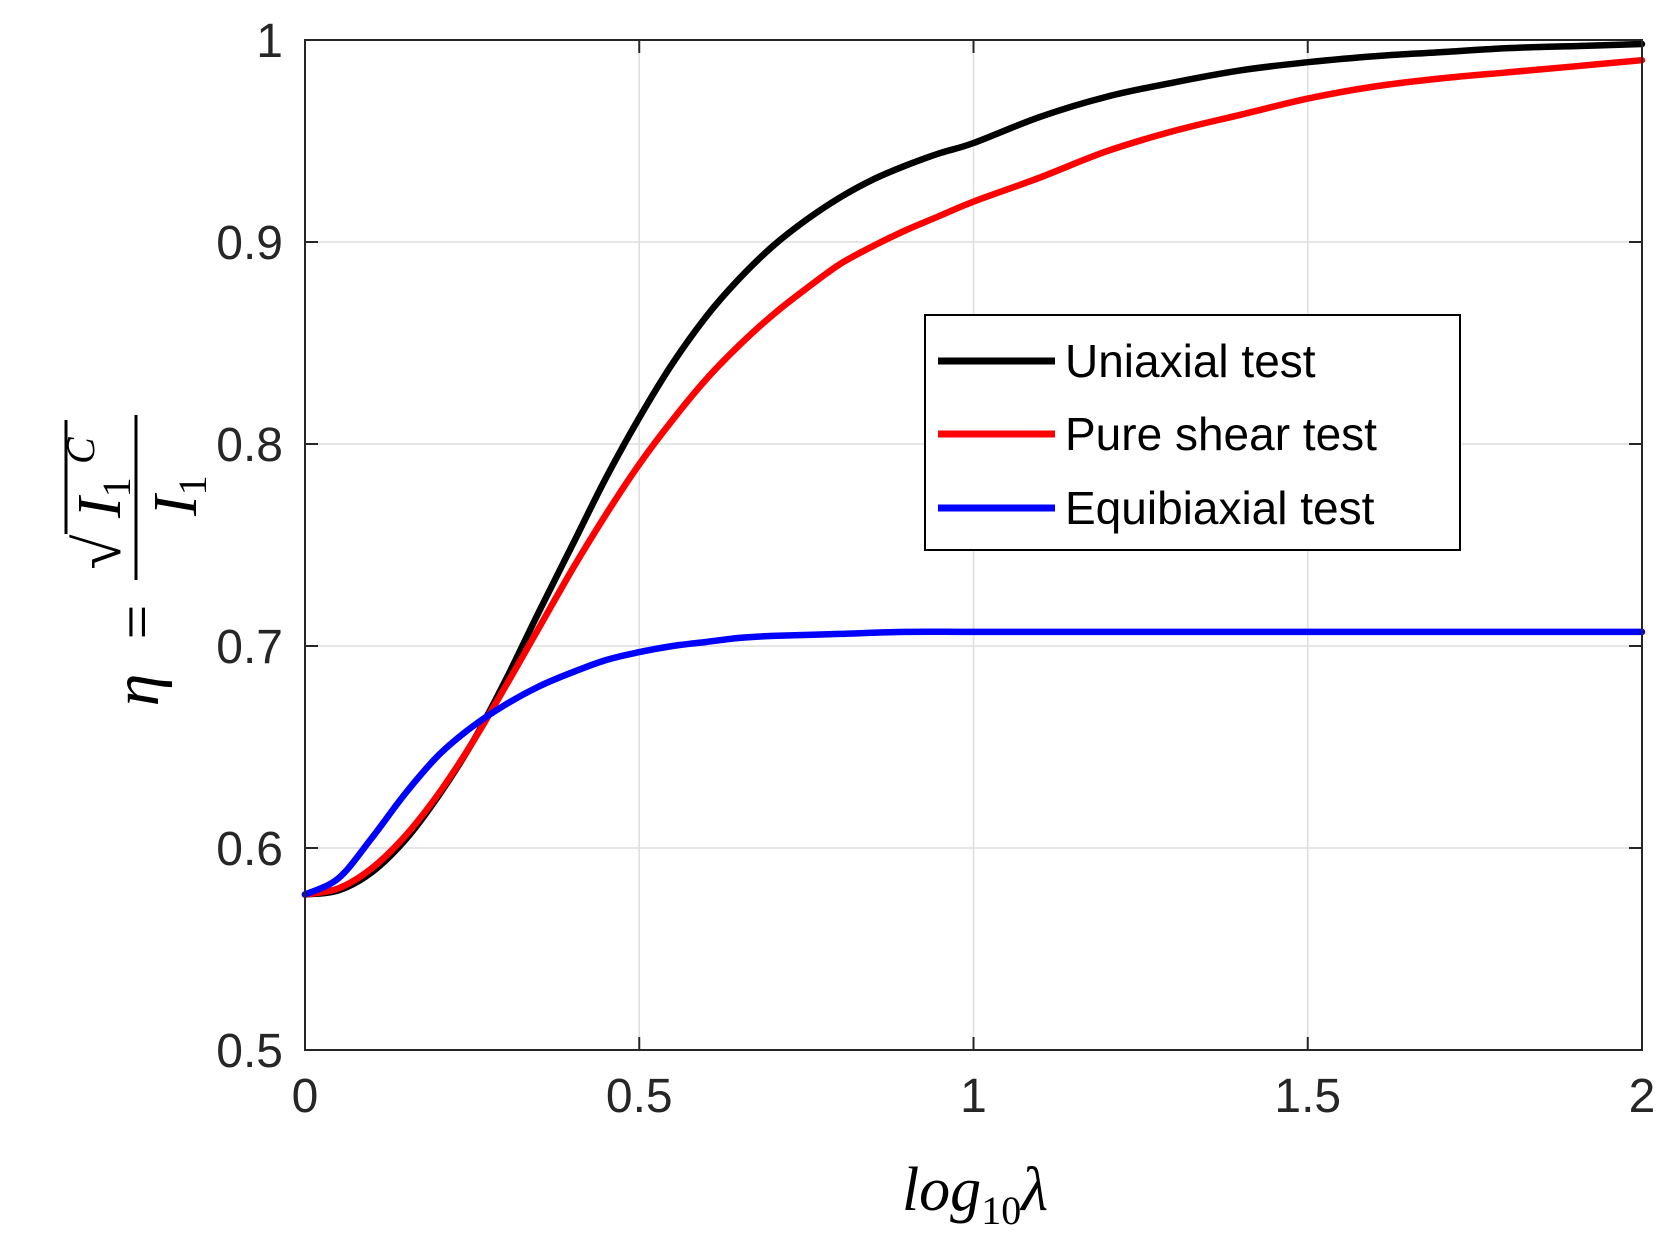 The image size is (1663, 1233). I want to click on legend-label-uniaxial: Uniaxial test, so click(1190, 361).